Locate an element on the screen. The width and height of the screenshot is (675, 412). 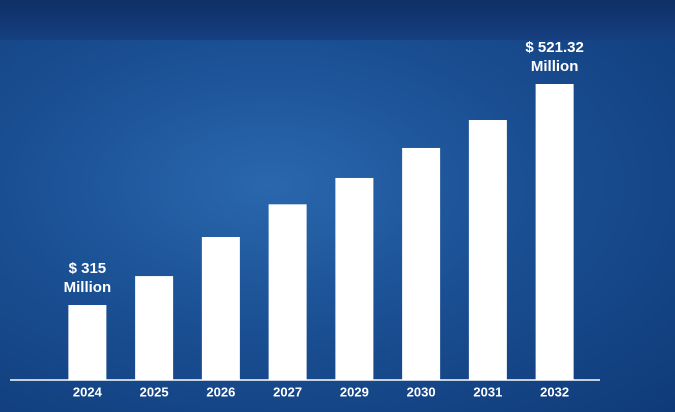
value-label: $ 521.32 Million is located at coordinates (554, 57).